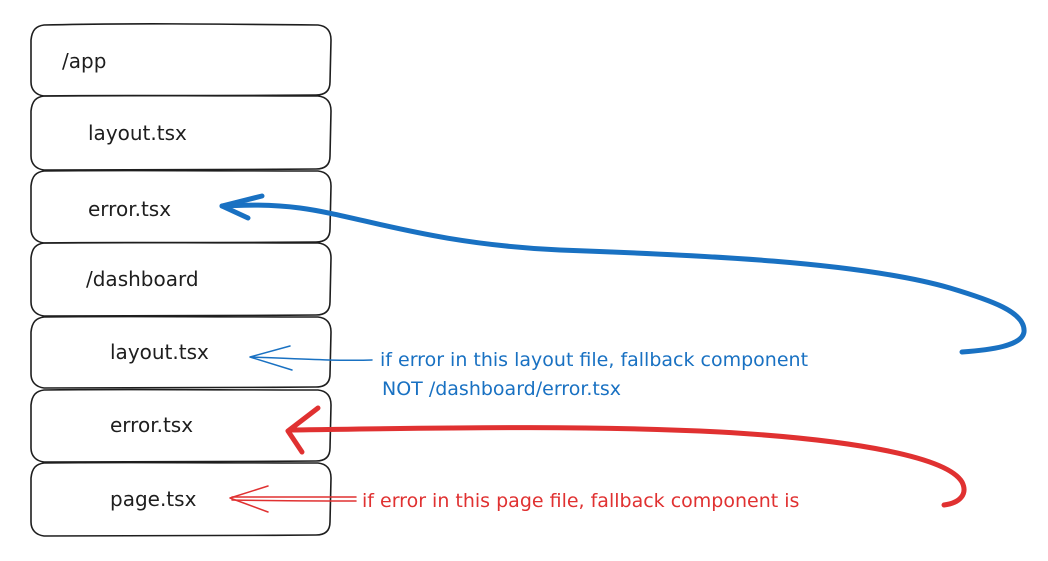 This screenshot has height=561, width=1048. What do you see at coordinates (159, 352) in the screenshot?
I see `box-label-layout-dashboard: layout.tsx` at bounding box center [159, 352].